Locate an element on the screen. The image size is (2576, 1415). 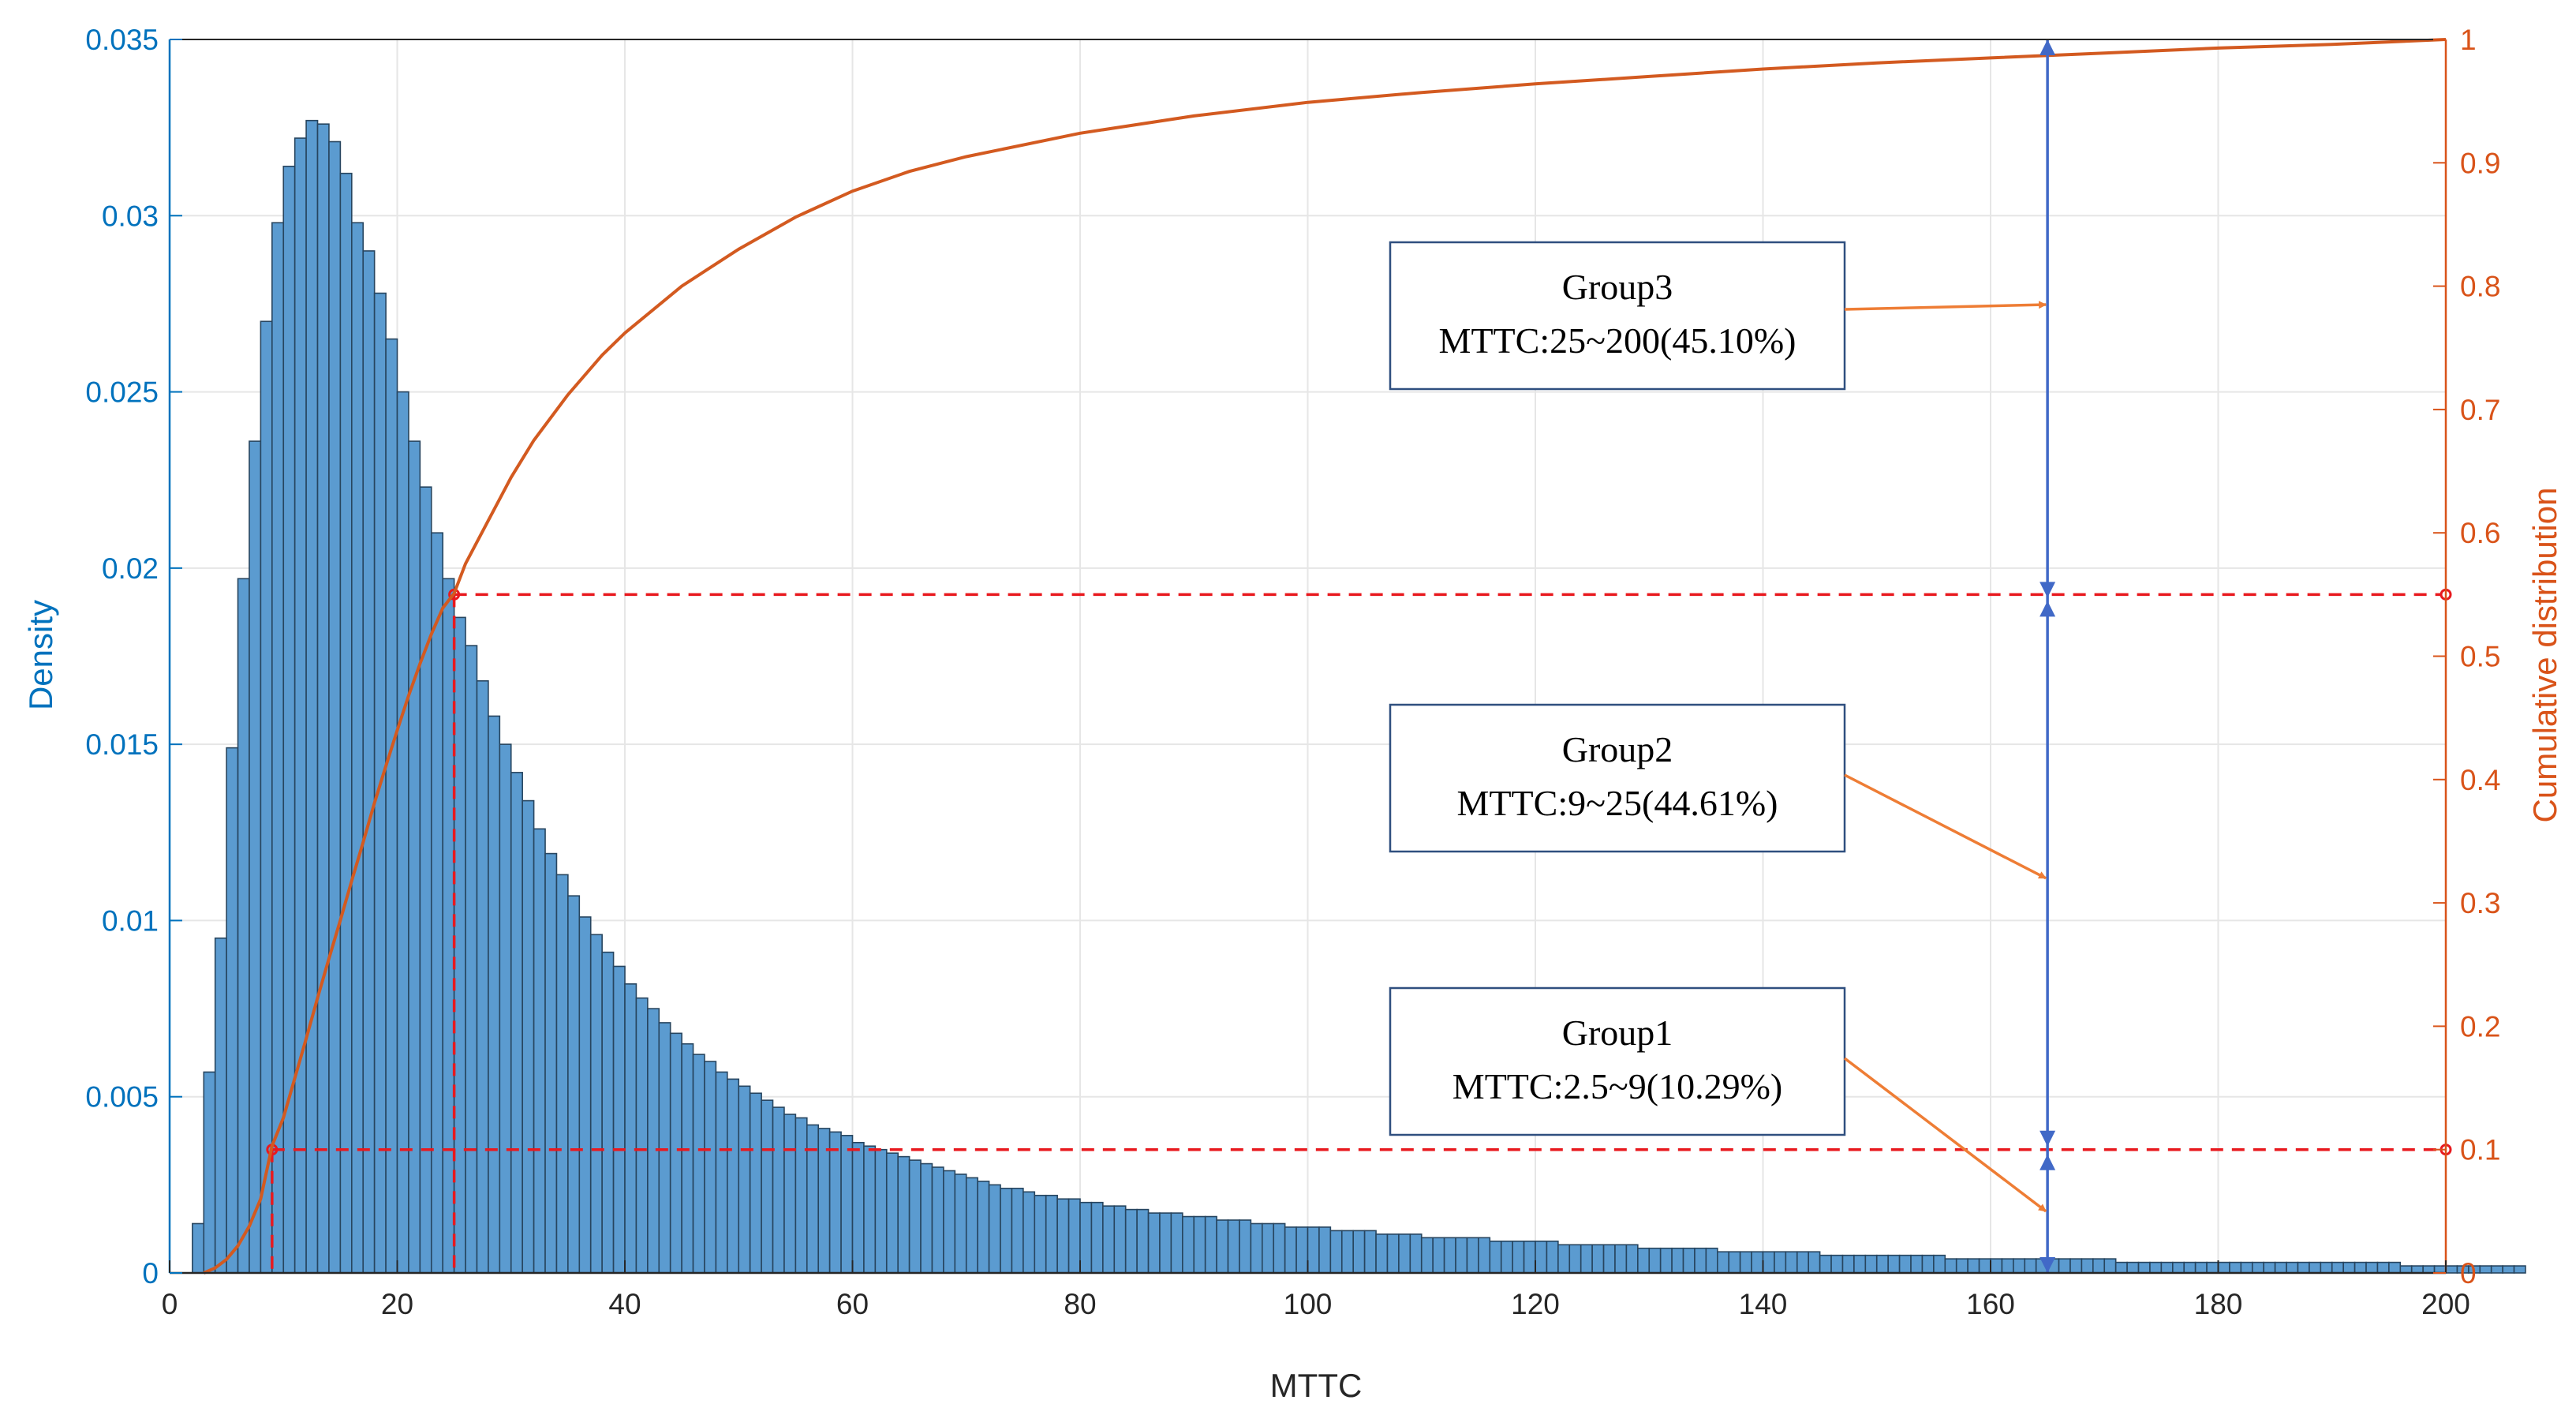
x-tick-label: 0 is located at coordinates (170, 1304).